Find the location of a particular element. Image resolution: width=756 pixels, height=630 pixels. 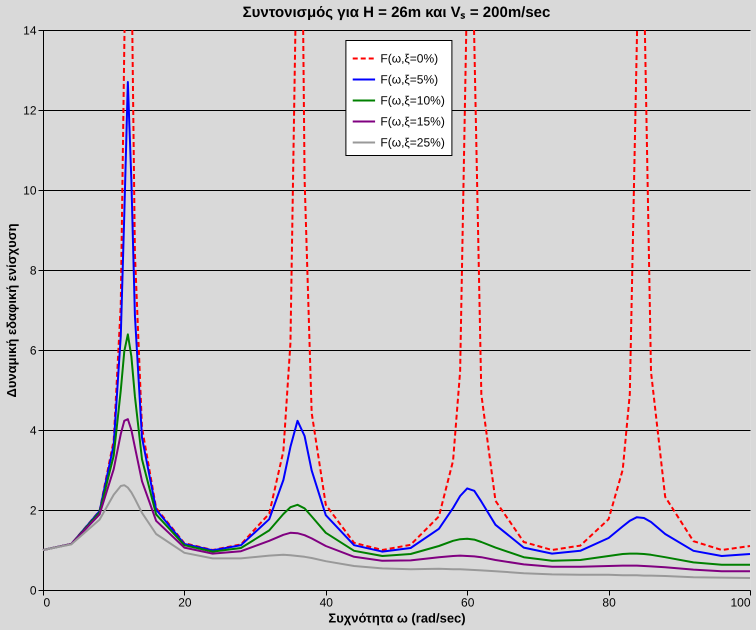

x-tick-label: 20 is located at coordinates (185, 603).